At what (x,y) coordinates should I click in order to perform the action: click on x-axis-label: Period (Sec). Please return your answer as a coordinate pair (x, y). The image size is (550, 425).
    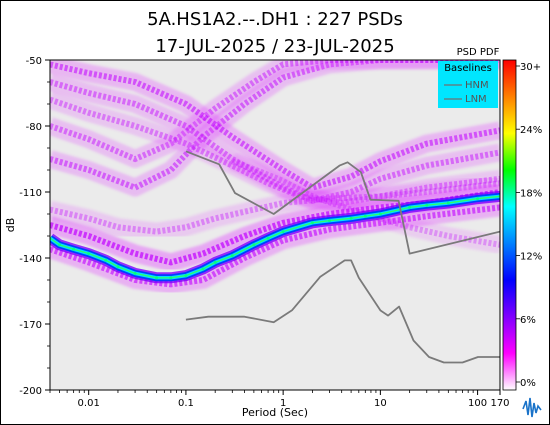
    Looking at the image, I should click on (275, 412).